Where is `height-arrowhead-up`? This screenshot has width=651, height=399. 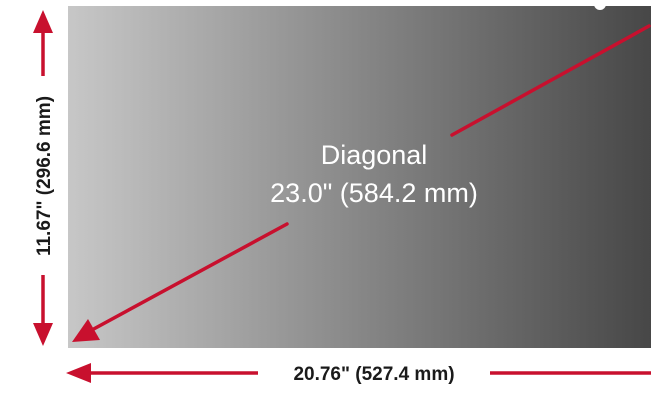
height-arrowhead-up is located at coordinates (43, 21).